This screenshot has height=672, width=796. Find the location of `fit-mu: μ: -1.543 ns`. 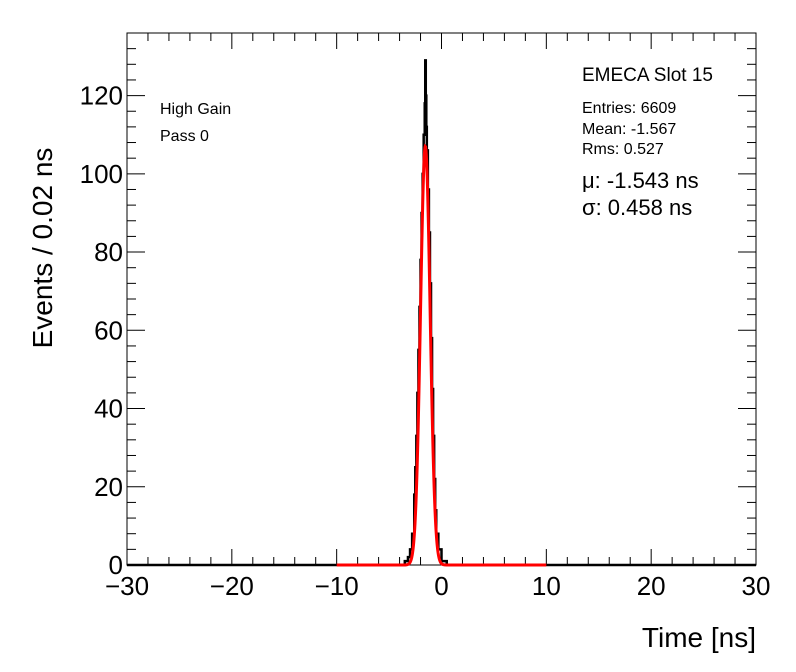

fit-mu: μ: -1.543 ns is located at coordinates (640, 180).